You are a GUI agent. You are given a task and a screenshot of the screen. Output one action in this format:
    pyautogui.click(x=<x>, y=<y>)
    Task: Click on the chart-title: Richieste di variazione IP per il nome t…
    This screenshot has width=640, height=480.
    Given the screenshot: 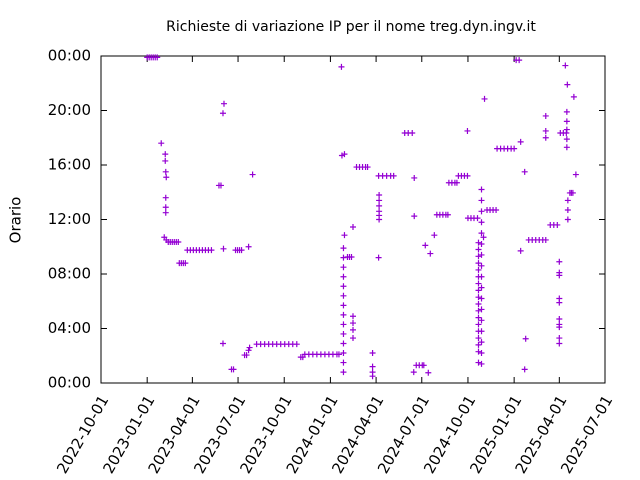 What is the action you would take?
    pyautogui.click(x=351, y=27)
    